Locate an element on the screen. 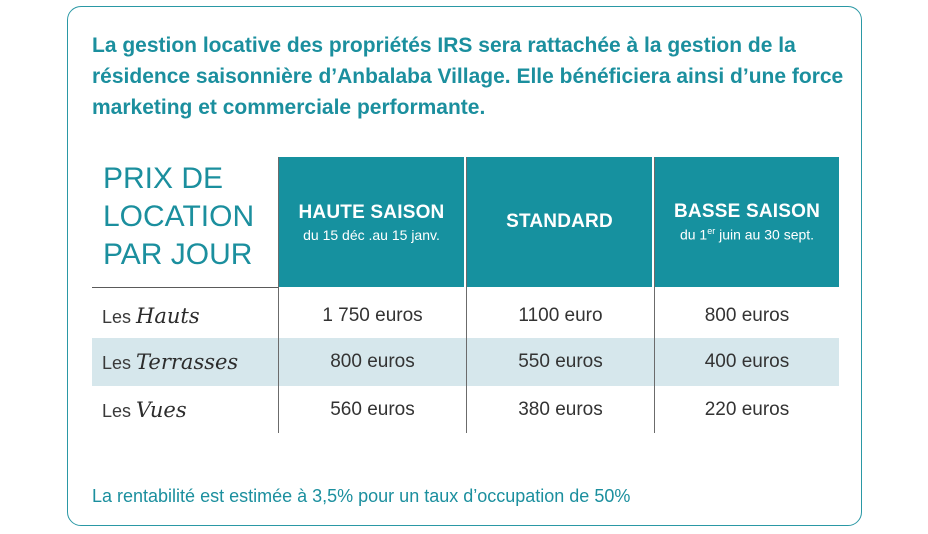 The image size is (928, 534). table-top-rule is located at coordinates (185, 287).